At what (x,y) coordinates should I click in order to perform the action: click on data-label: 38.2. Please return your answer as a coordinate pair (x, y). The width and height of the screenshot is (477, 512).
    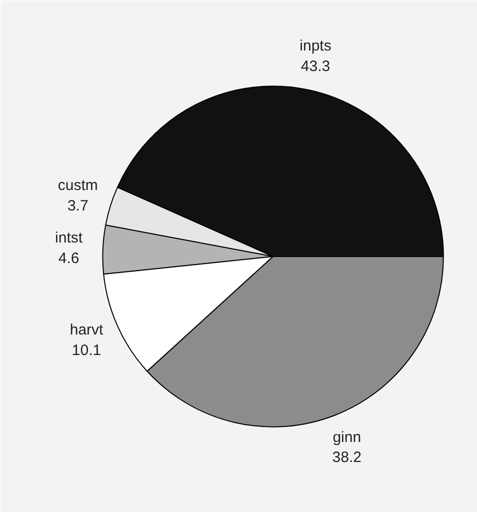
    Looking at the image, I should click on (347, 457).